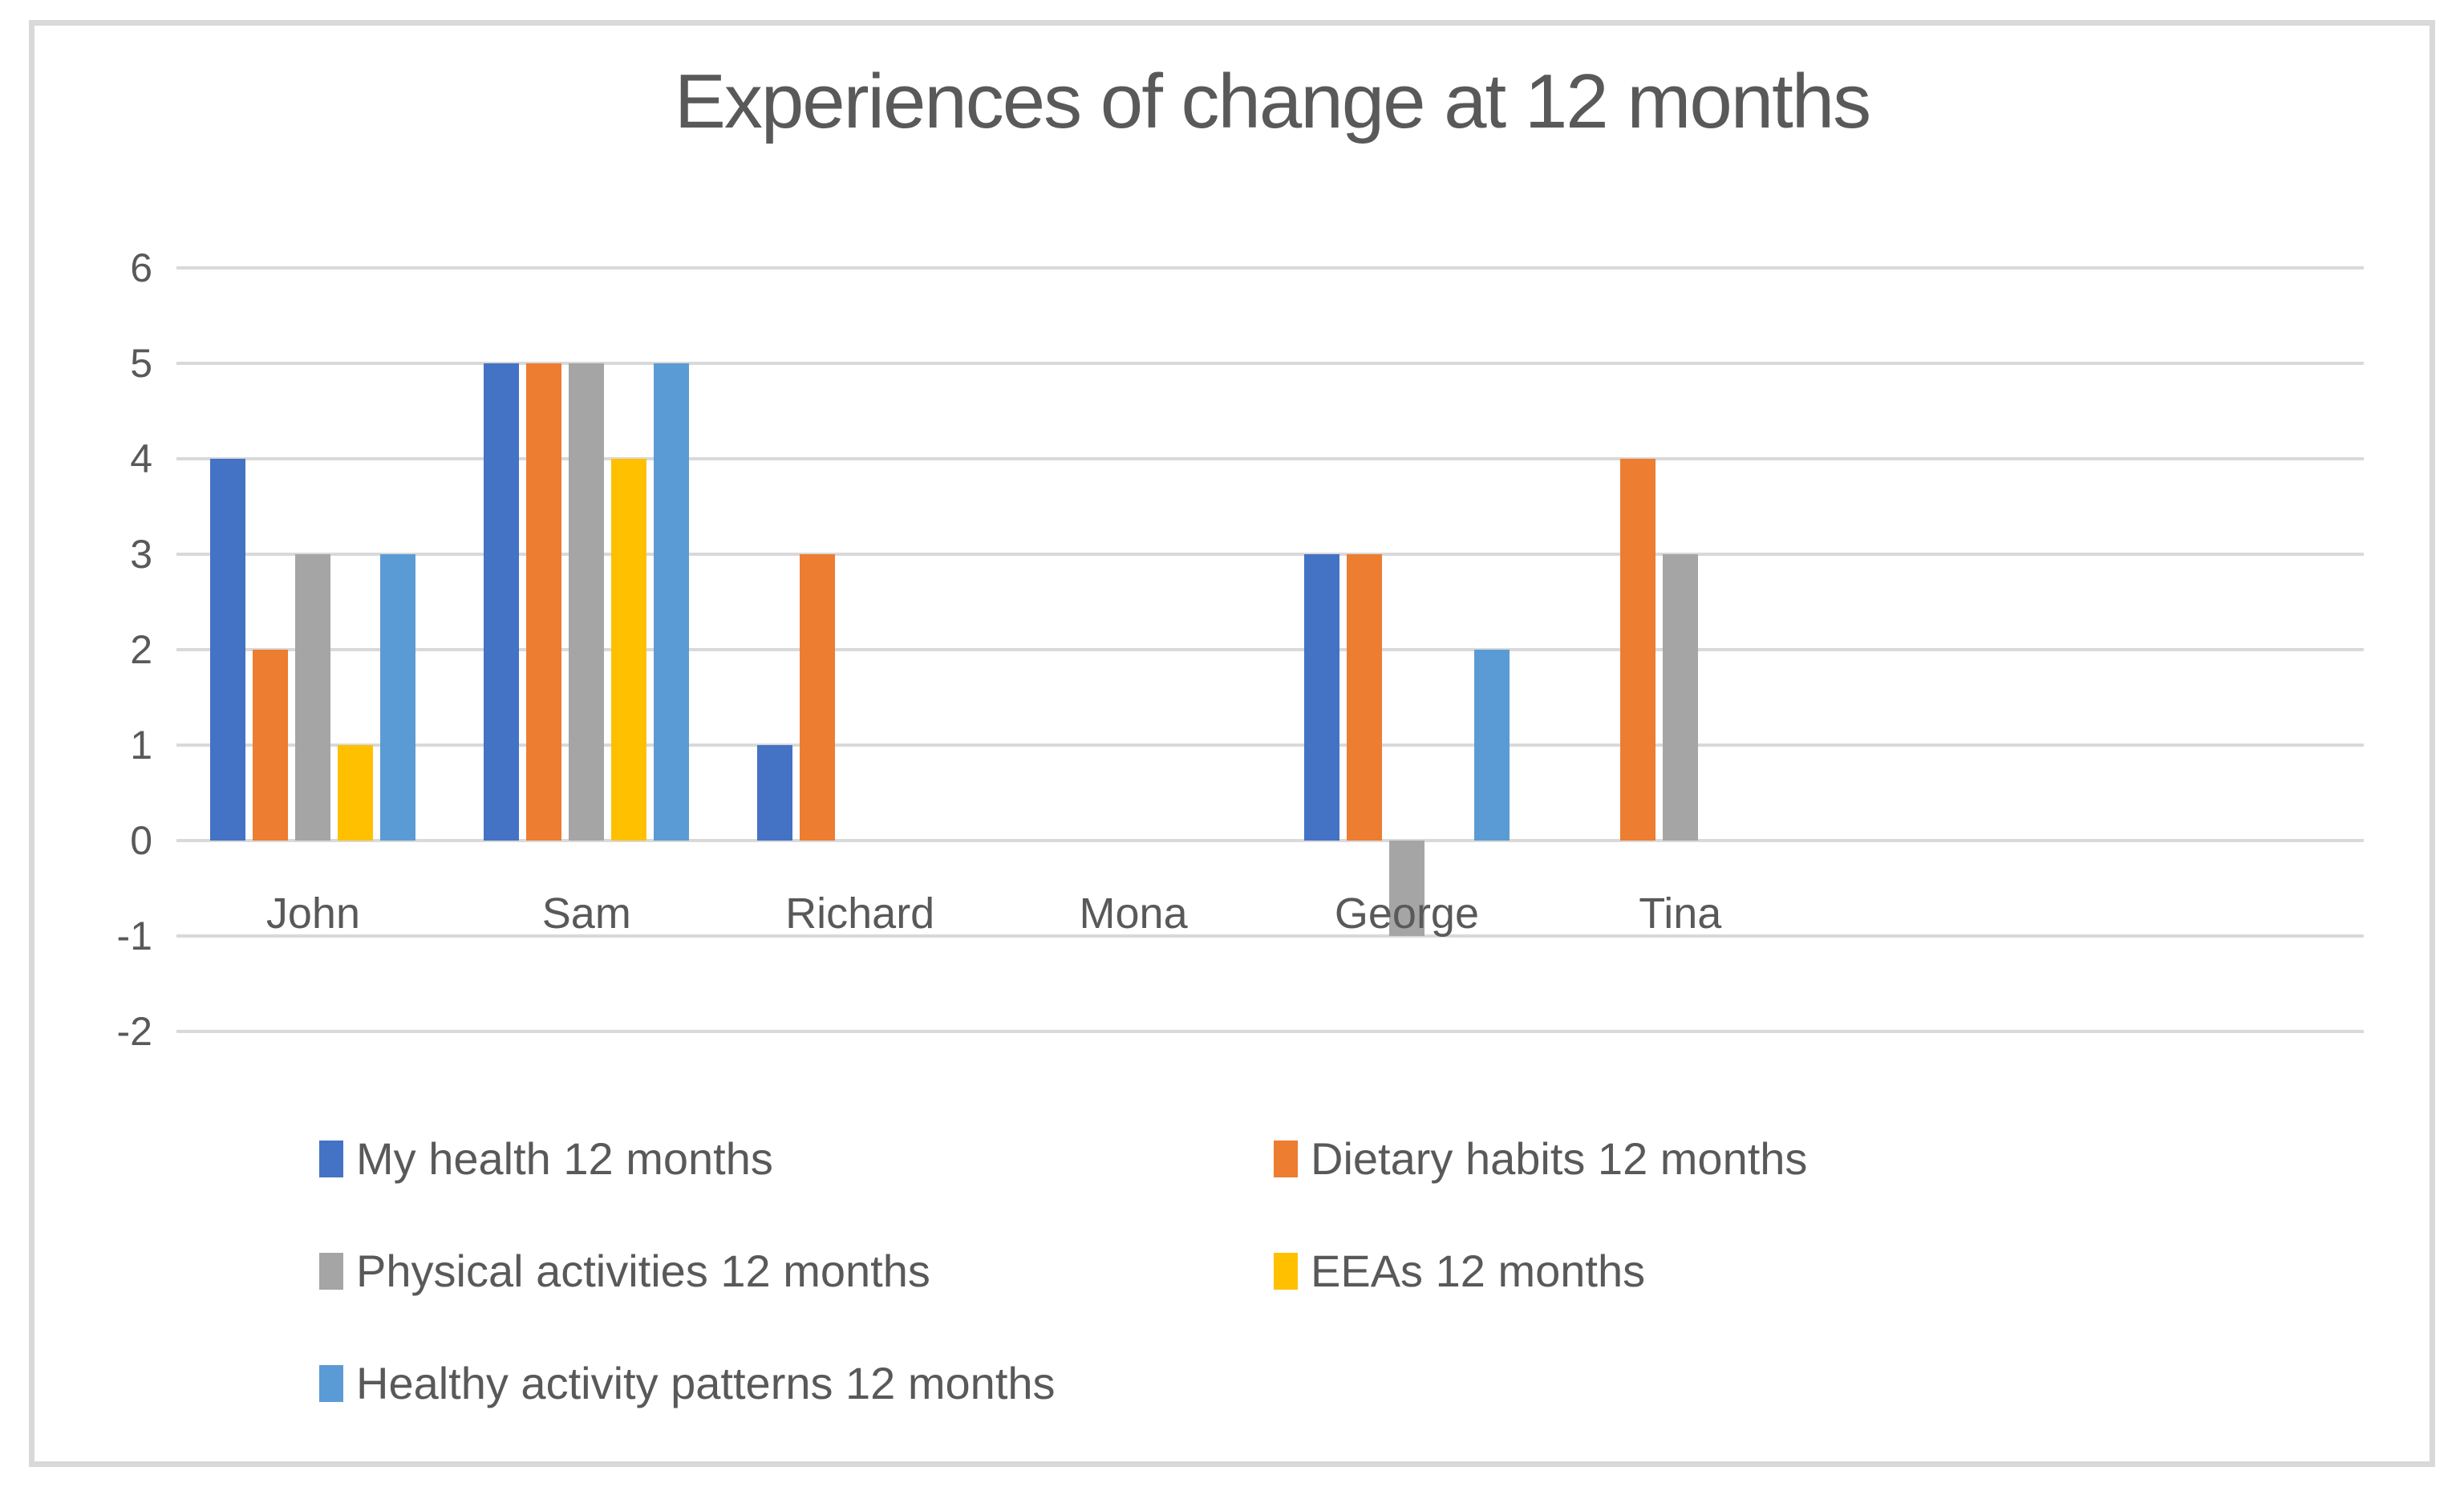  What do you see at coordinates (141, 267) in the screenshot?
I see `y-axis-tick-label: 6` at bounding box center [141, 267].